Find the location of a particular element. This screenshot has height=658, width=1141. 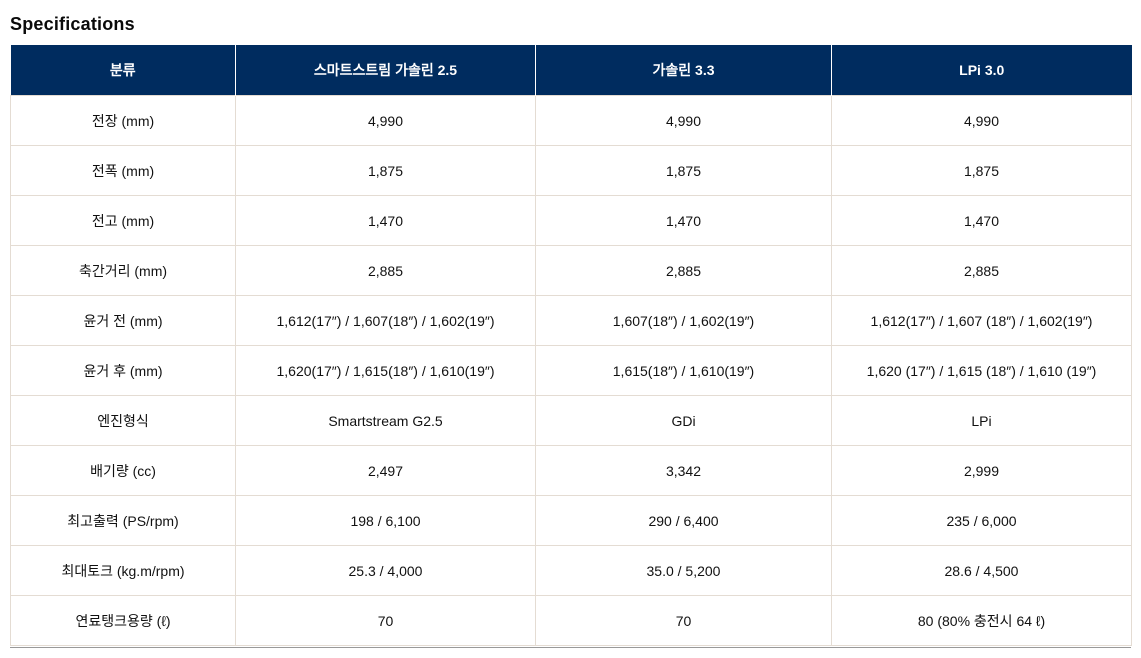

row-label: 전폭 (mm) is located at coordinates (123, 170).